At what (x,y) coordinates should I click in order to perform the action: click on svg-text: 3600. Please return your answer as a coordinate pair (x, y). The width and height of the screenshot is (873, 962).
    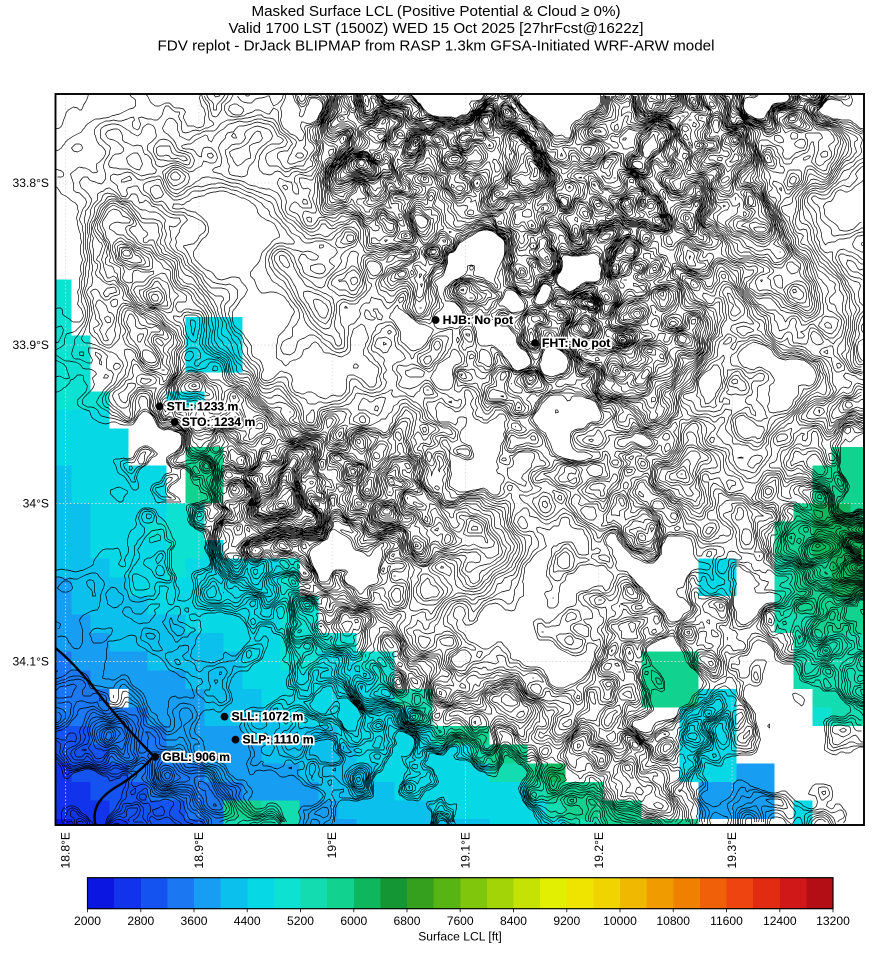
    Looking at the image, I should click on (194, 921).